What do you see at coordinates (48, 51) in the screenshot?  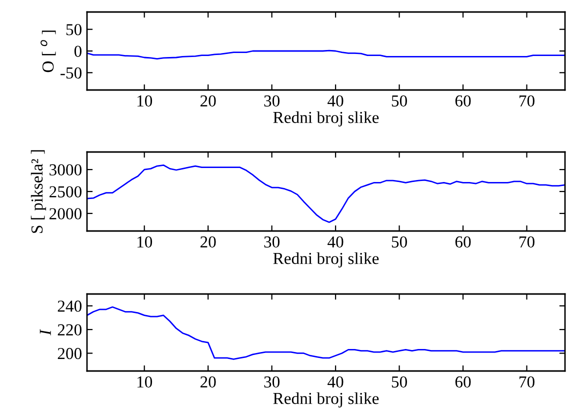 I see `y-axis-title: O [ $^{o}$ ]` at bounding box center [48, 51].